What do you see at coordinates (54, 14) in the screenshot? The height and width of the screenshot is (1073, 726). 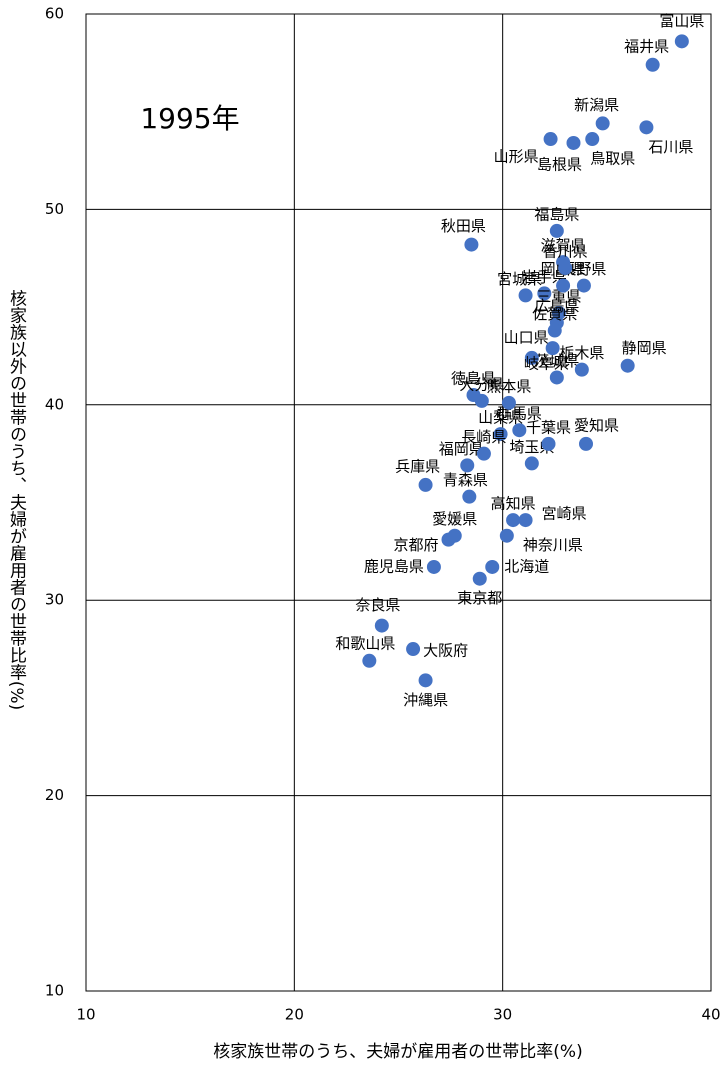 I see `y-tick-label: 60` at bounding box center [54, 14].